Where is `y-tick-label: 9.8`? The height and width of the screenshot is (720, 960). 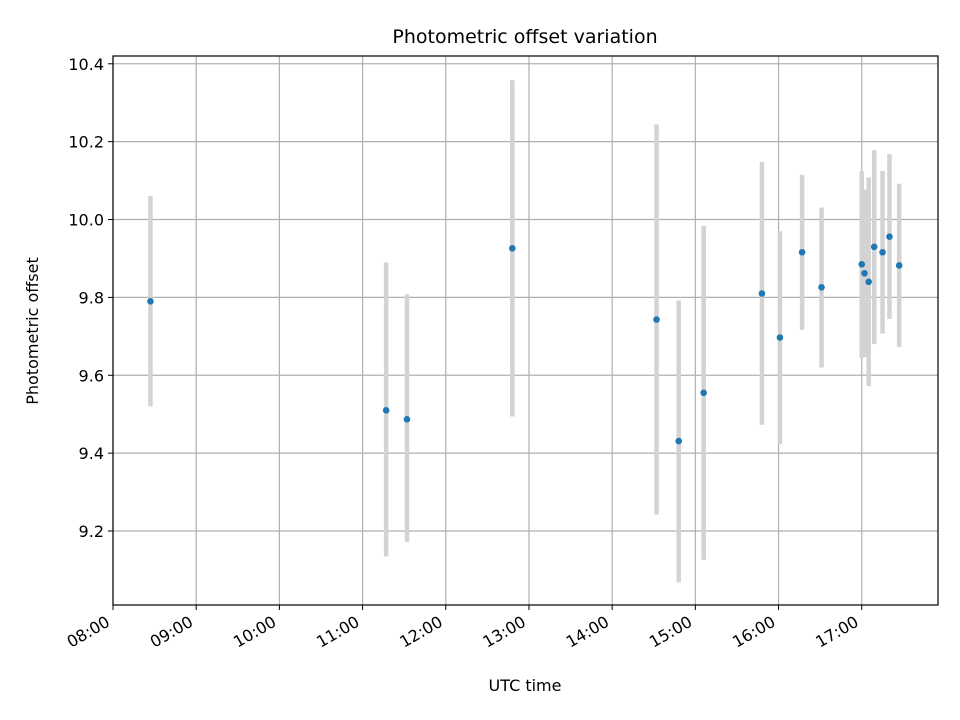 y-tick-label: 9.8 is located at coordinates (91, 297).